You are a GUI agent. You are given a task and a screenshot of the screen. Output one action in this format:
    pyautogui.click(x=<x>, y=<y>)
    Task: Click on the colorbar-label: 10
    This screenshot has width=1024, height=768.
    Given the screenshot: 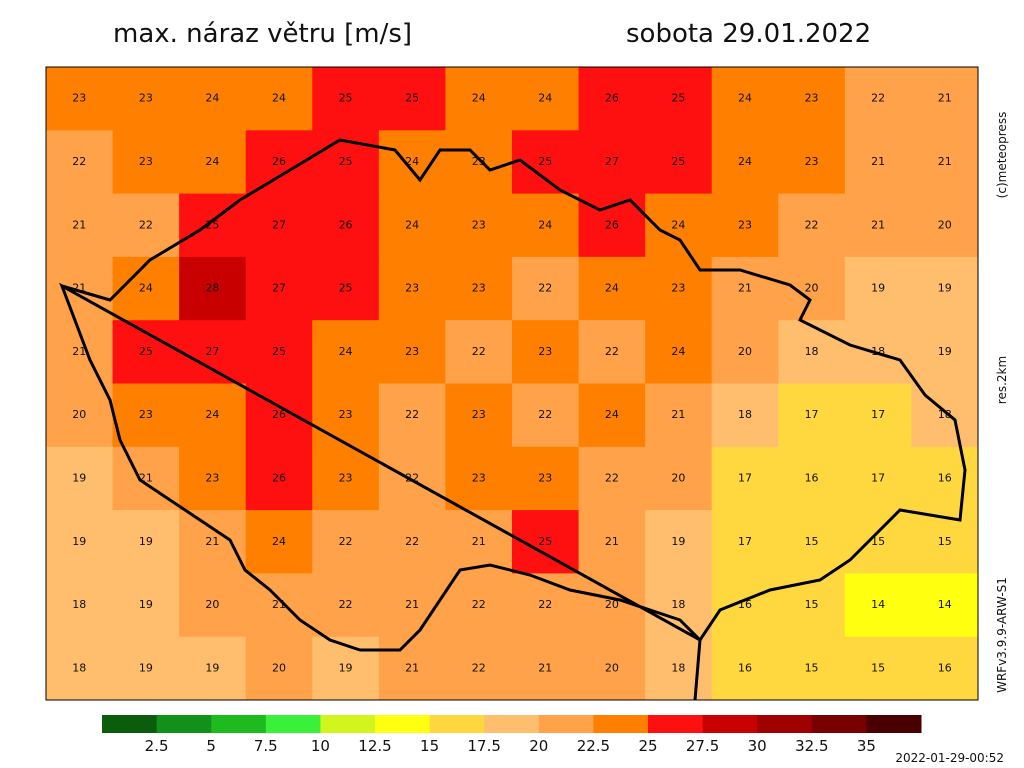 What is the action you would take?
    pyautogui.click(x=320, y=746)
    